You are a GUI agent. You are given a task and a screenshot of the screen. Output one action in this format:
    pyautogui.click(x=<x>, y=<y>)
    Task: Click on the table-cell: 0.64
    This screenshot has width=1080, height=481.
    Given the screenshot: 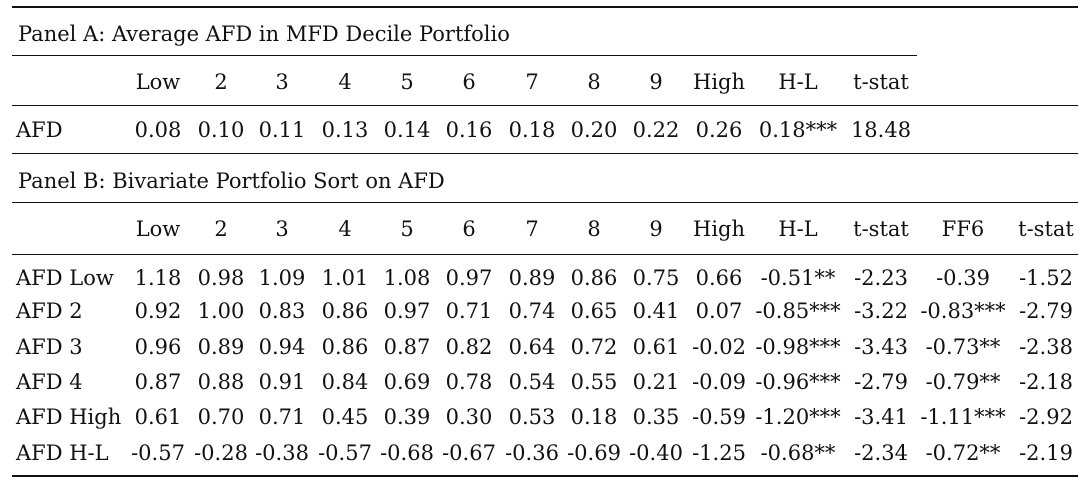 What is the action you would take?
    pyautogui.click(x=532, y=347)
    